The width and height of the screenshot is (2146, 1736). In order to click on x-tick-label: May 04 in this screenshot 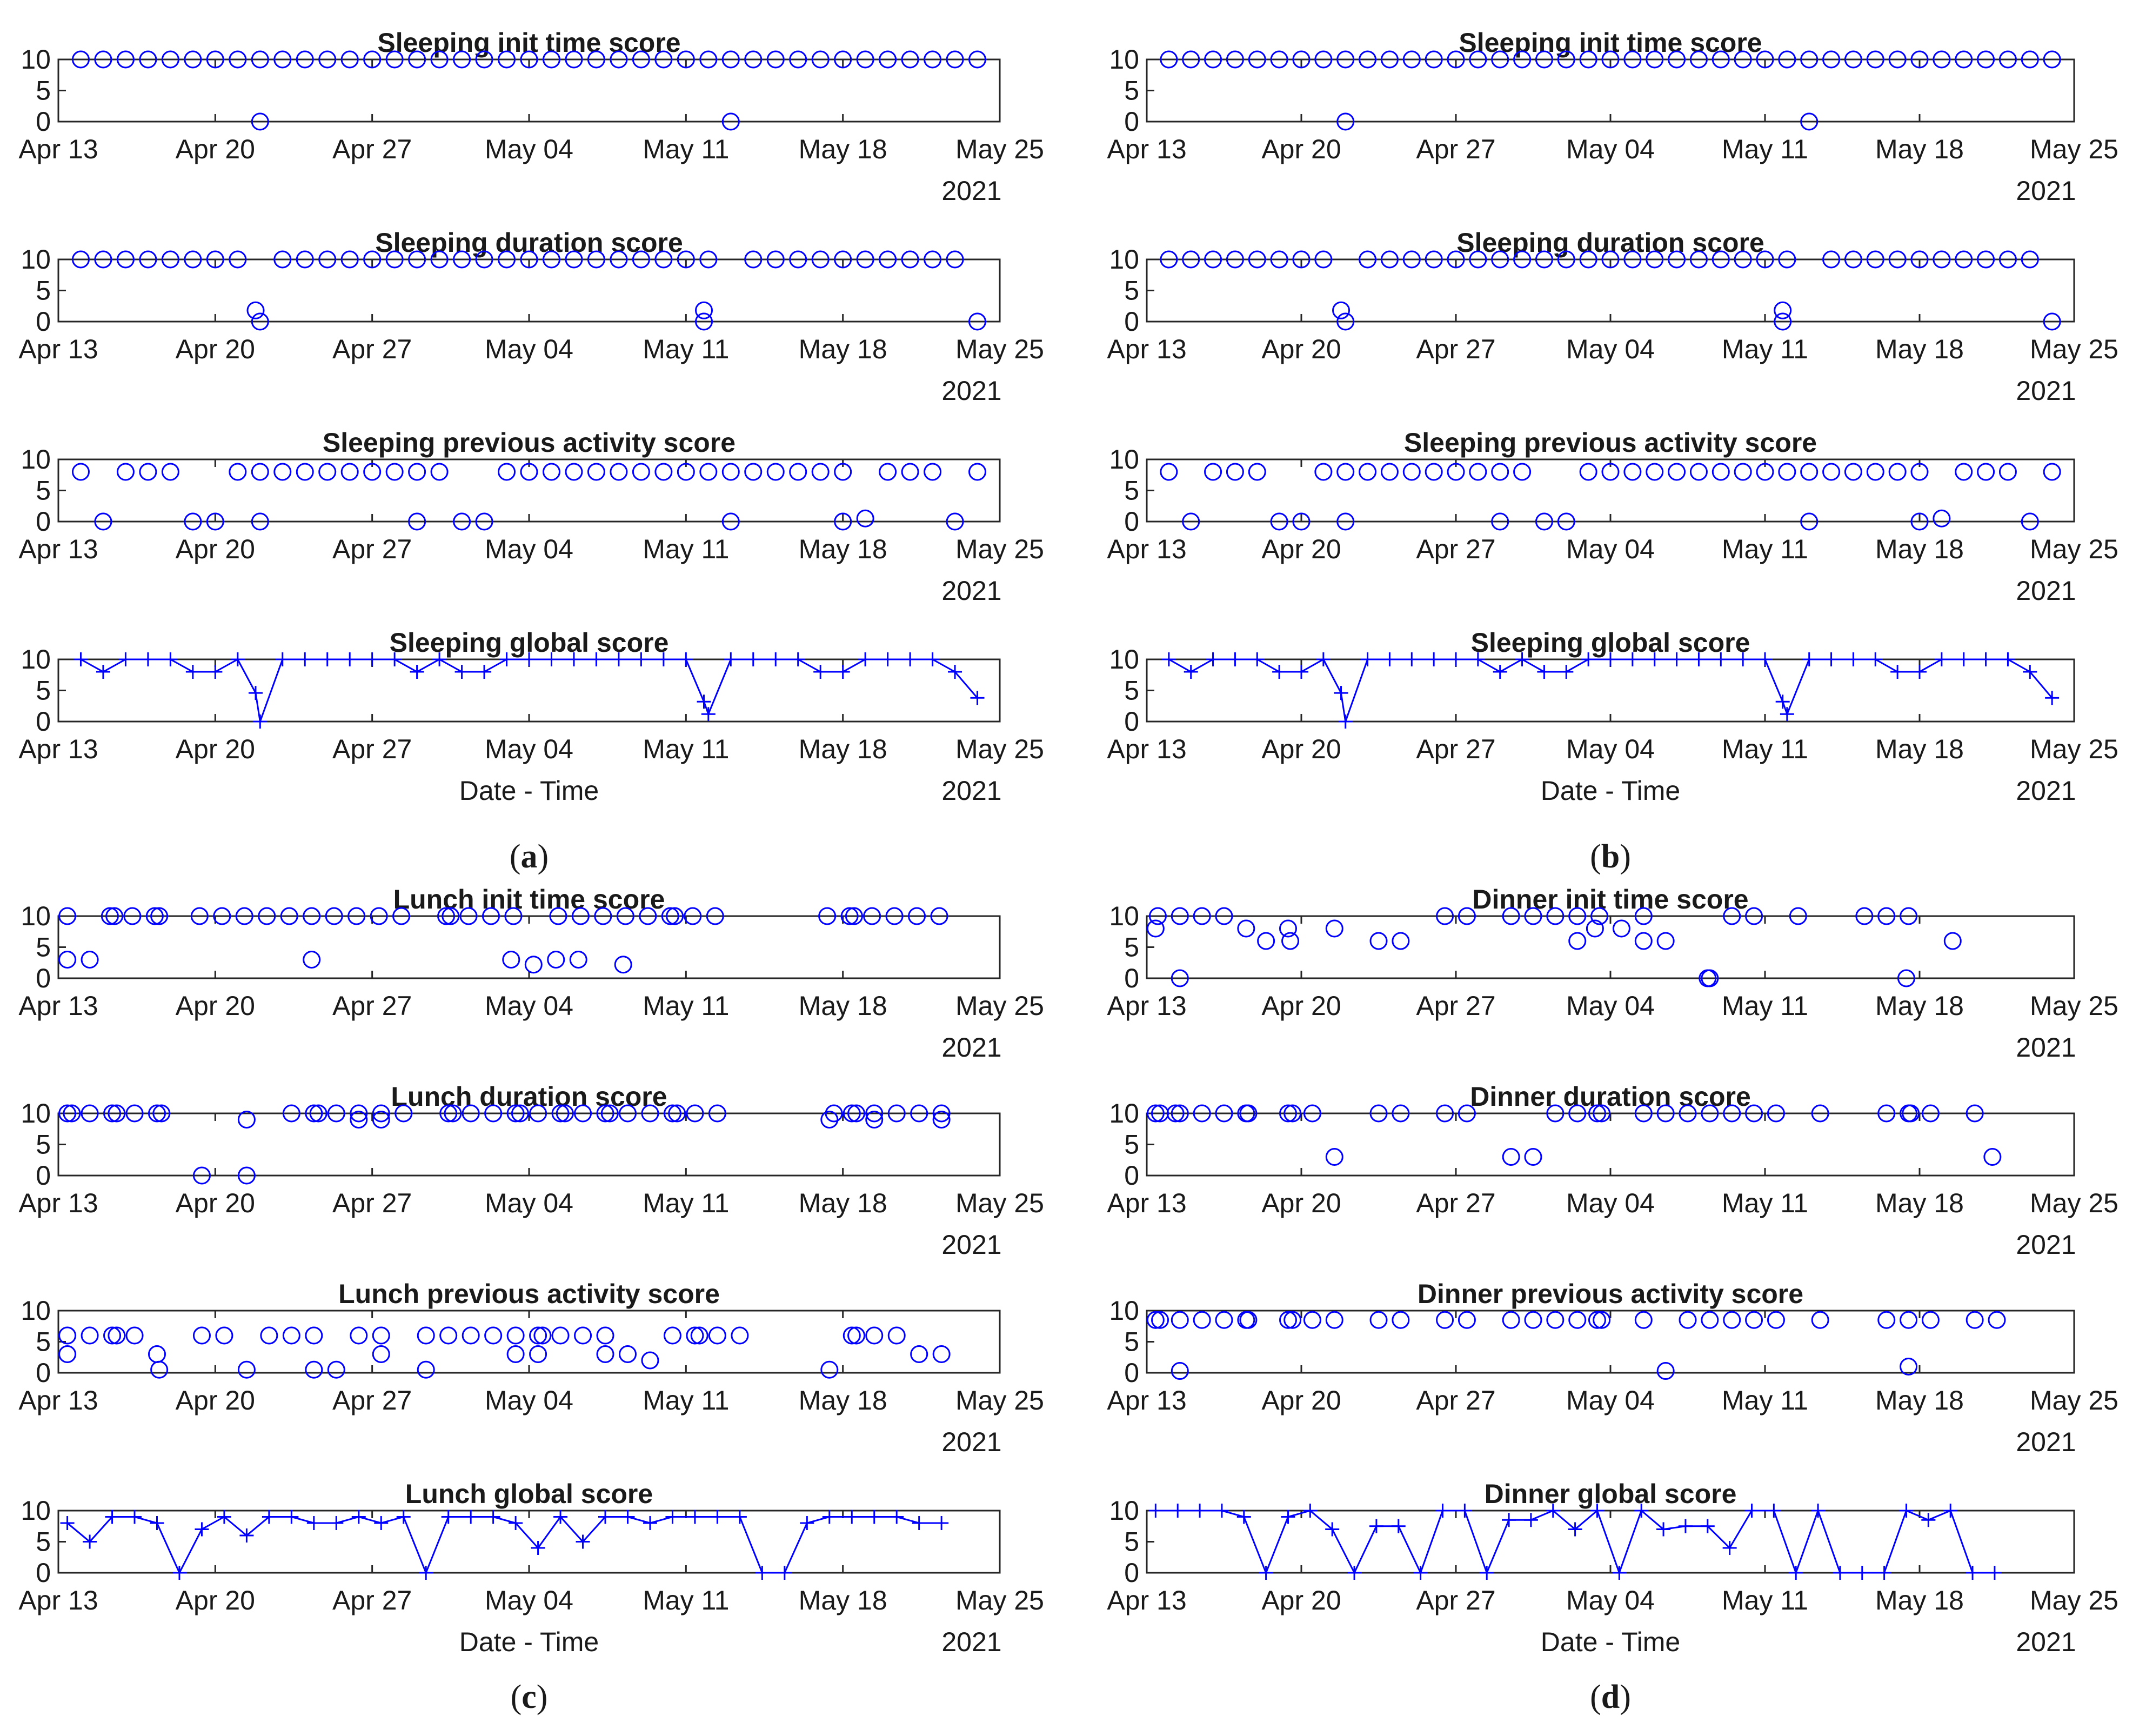, I will do `click(529, 1203)`.